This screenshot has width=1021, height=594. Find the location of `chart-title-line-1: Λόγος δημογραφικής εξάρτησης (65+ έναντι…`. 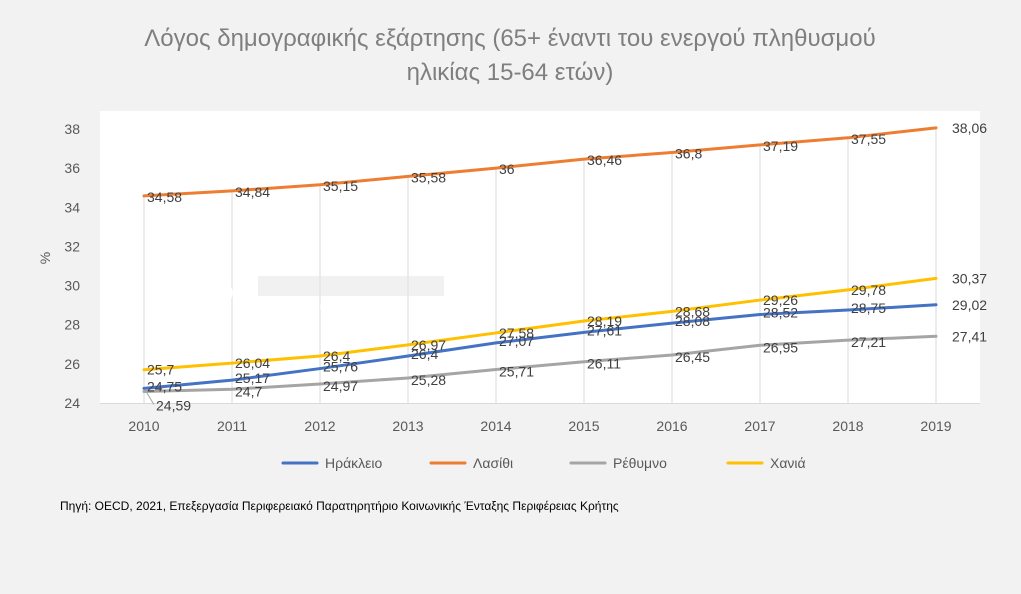

chart-title-line-1: Λόγος δημογραφικής εξάρτησης (65+ έναντι… is located at coordinates (510, 38).